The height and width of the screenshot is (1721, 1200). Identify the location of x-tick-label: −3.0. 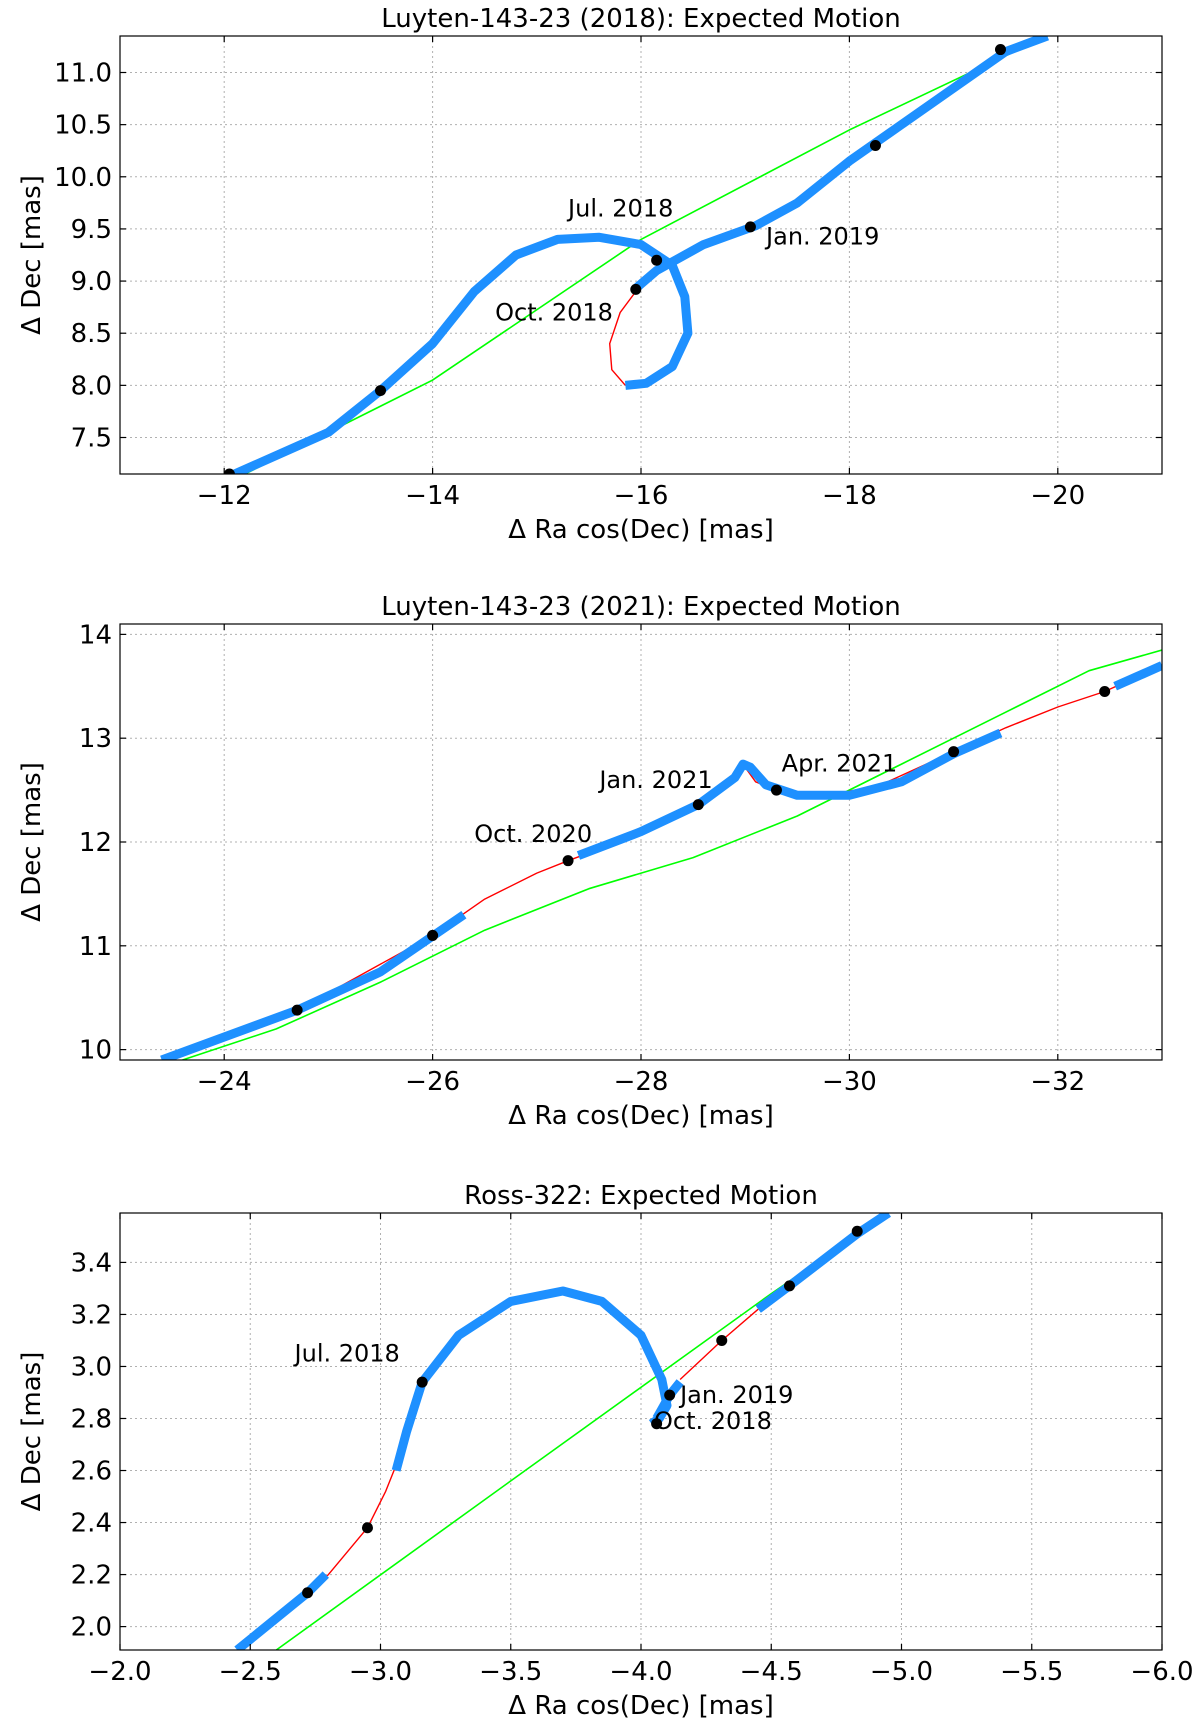
(380, 1672).